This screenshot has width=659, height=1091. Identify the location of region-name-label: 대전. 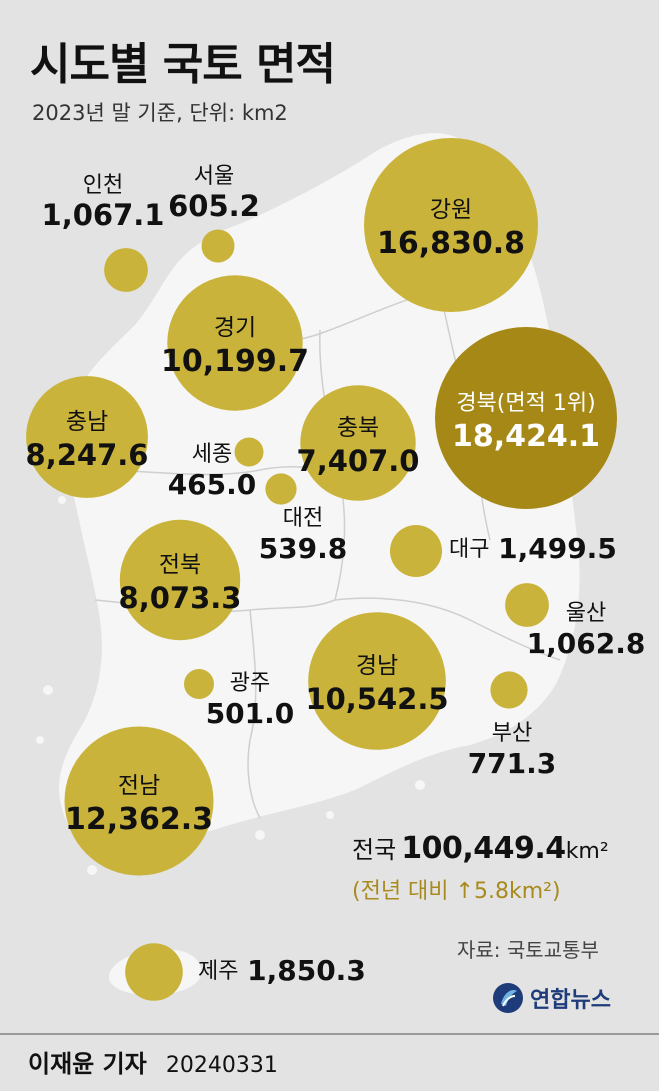
(303, 518).